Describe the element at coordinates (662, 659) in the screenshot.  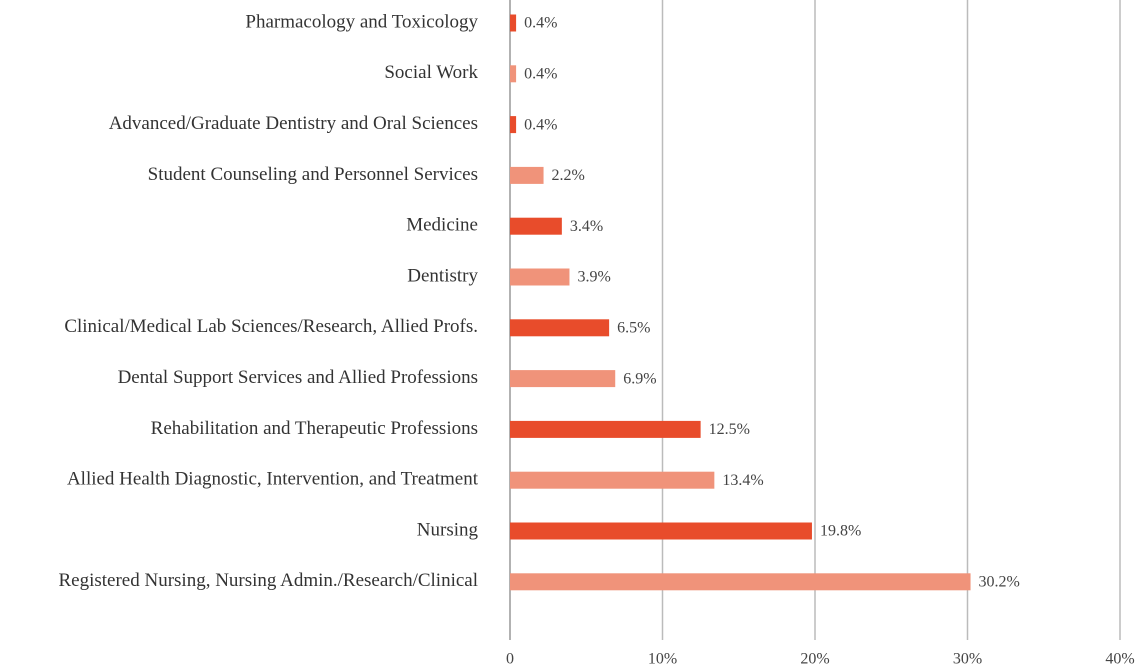
I see `x-tick-label: 10%` at that location.